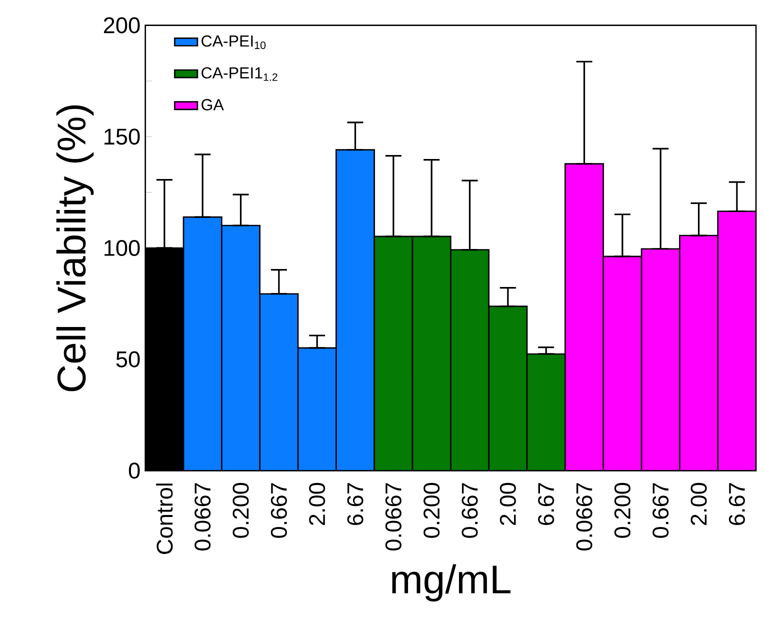 Image resolution: width=764 pixels, height=627 pixels. What do you see at coordinates (213, 105) in the screenshot?
I see `legend-label: GA` at bounding box center [213, 105].